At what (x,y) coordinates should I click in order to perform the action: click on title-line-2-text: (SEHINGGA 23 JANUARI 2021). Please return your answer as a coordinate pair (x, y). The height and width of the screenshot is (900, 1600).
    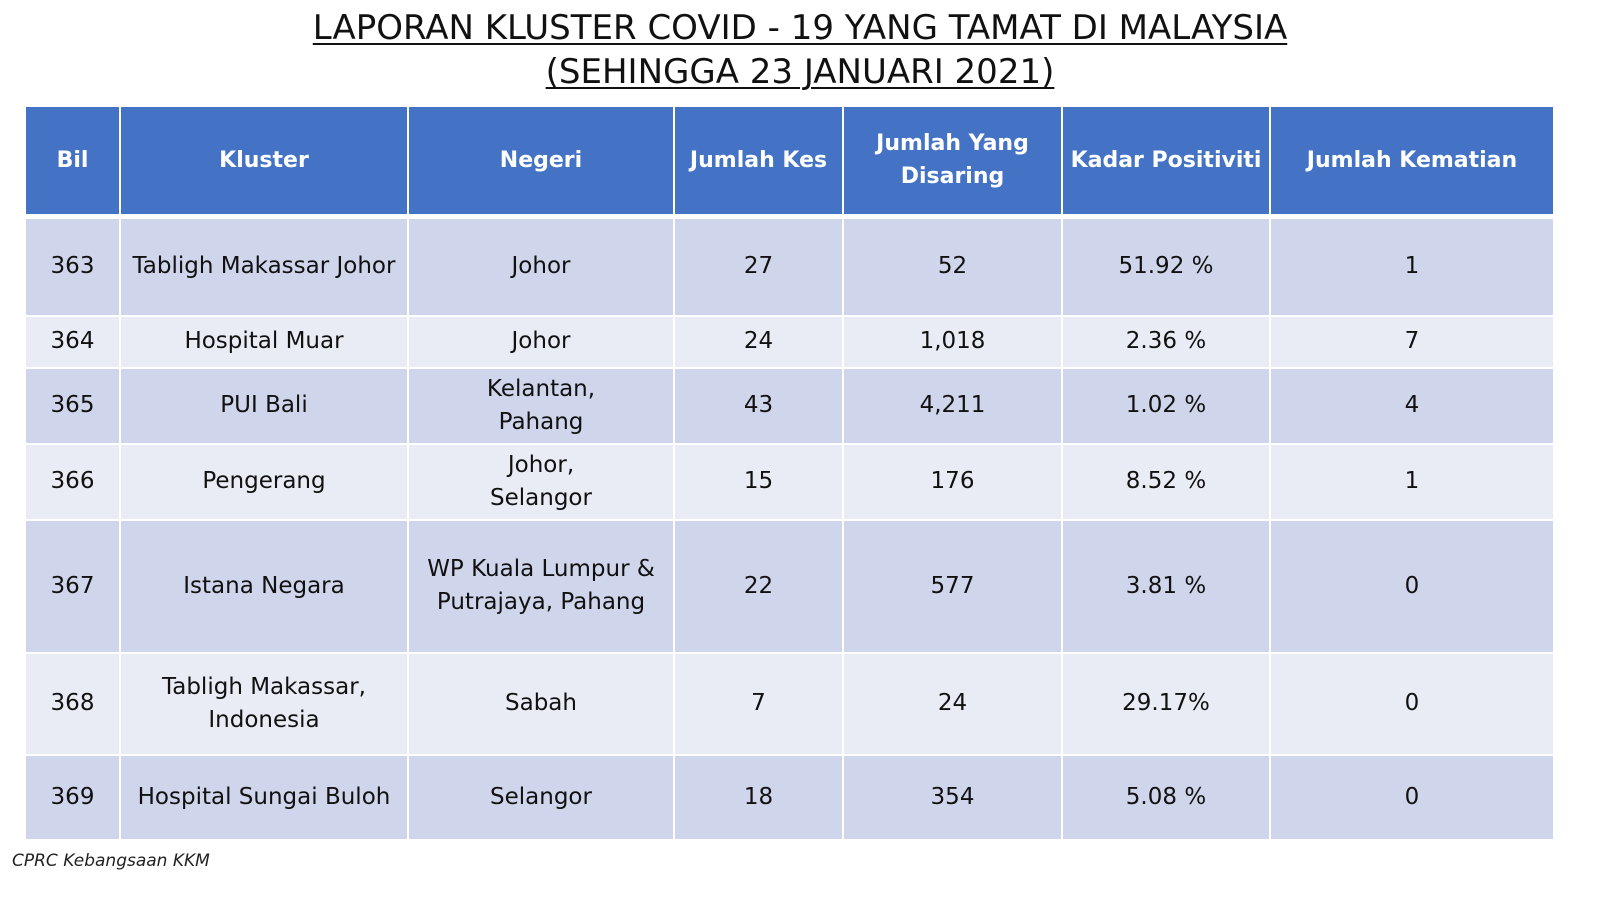
    Looking at the image, I should click on (800, 72).